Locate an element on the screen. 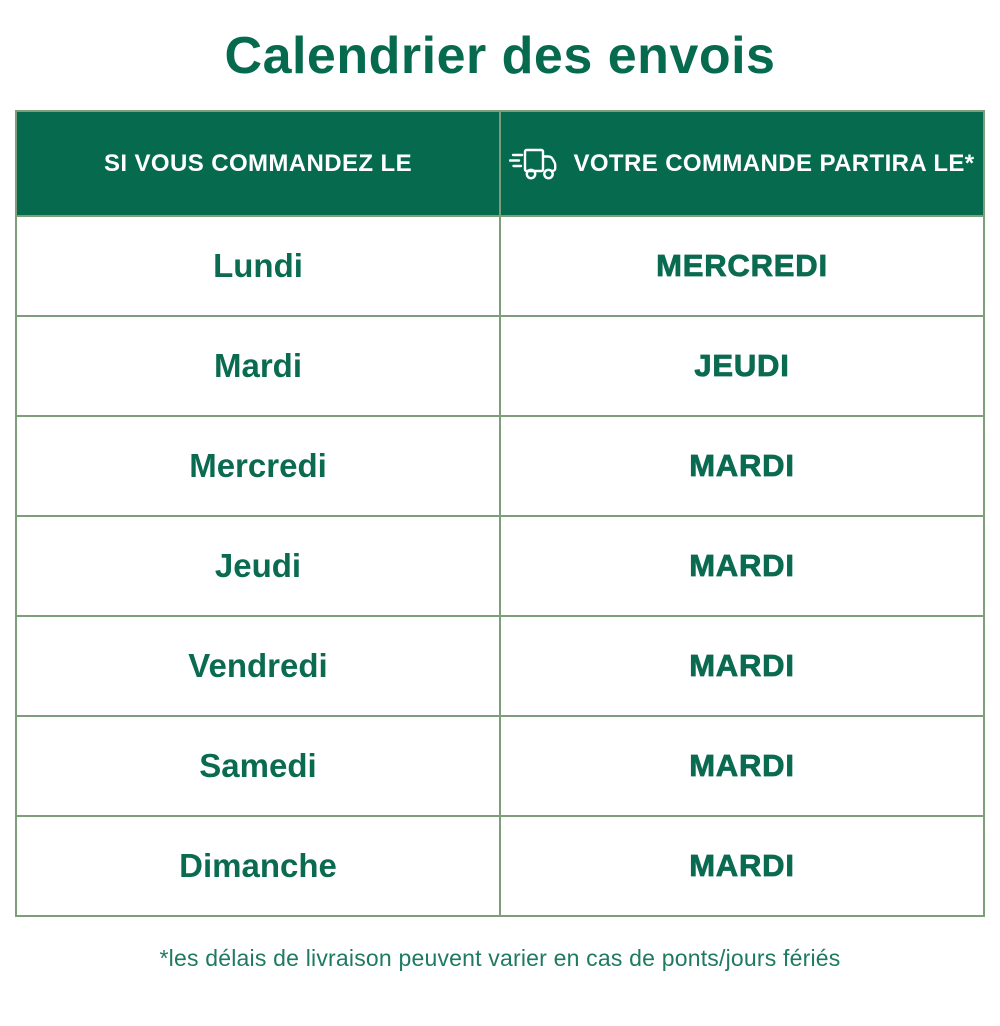  ship-day-column-header: VOTRE COMMANDE PARTIRA LE* is located at coordinates (742, 163).